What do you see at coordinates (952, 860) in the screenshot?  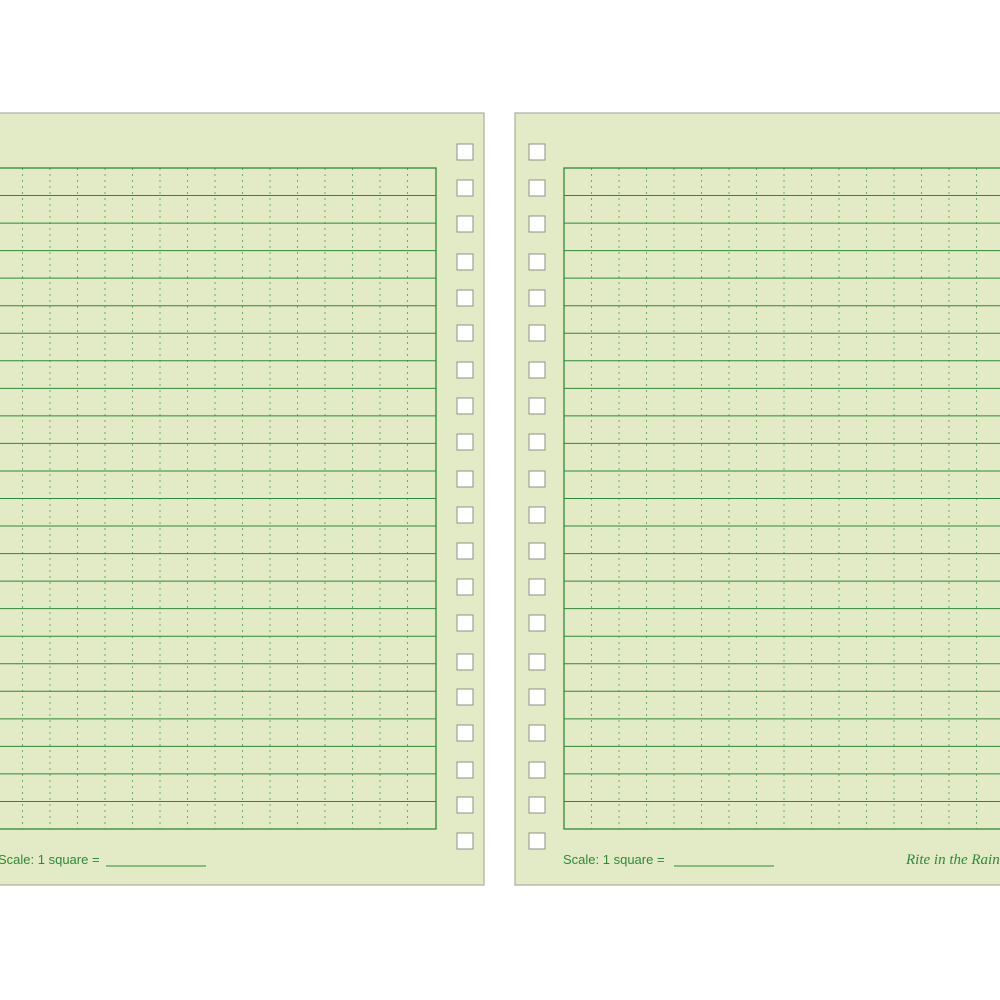 I see `brand-logo: Rite in the Rain` at bounding box center [952, 860].